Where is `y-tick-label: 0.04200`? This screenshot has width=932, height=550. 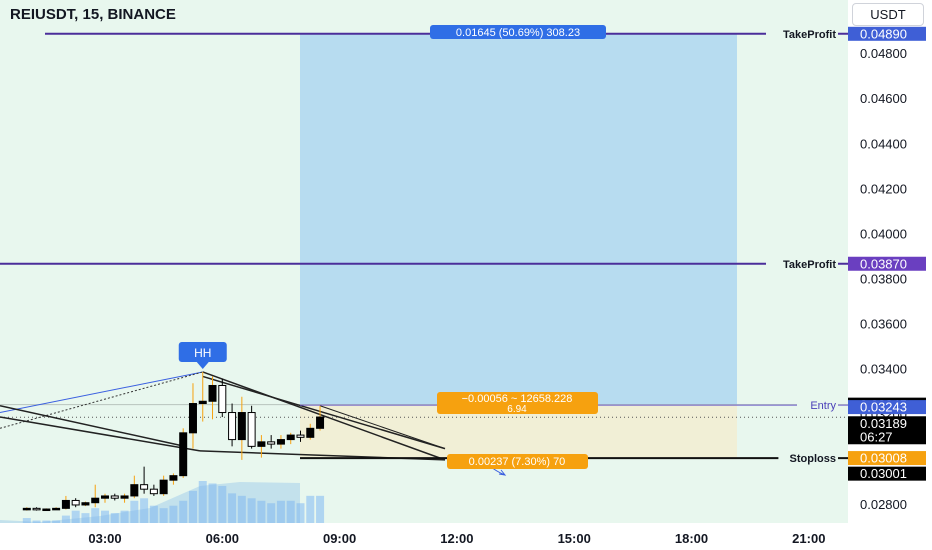 y-tick-label: 0.04200 is located at coordinates (883, 188).